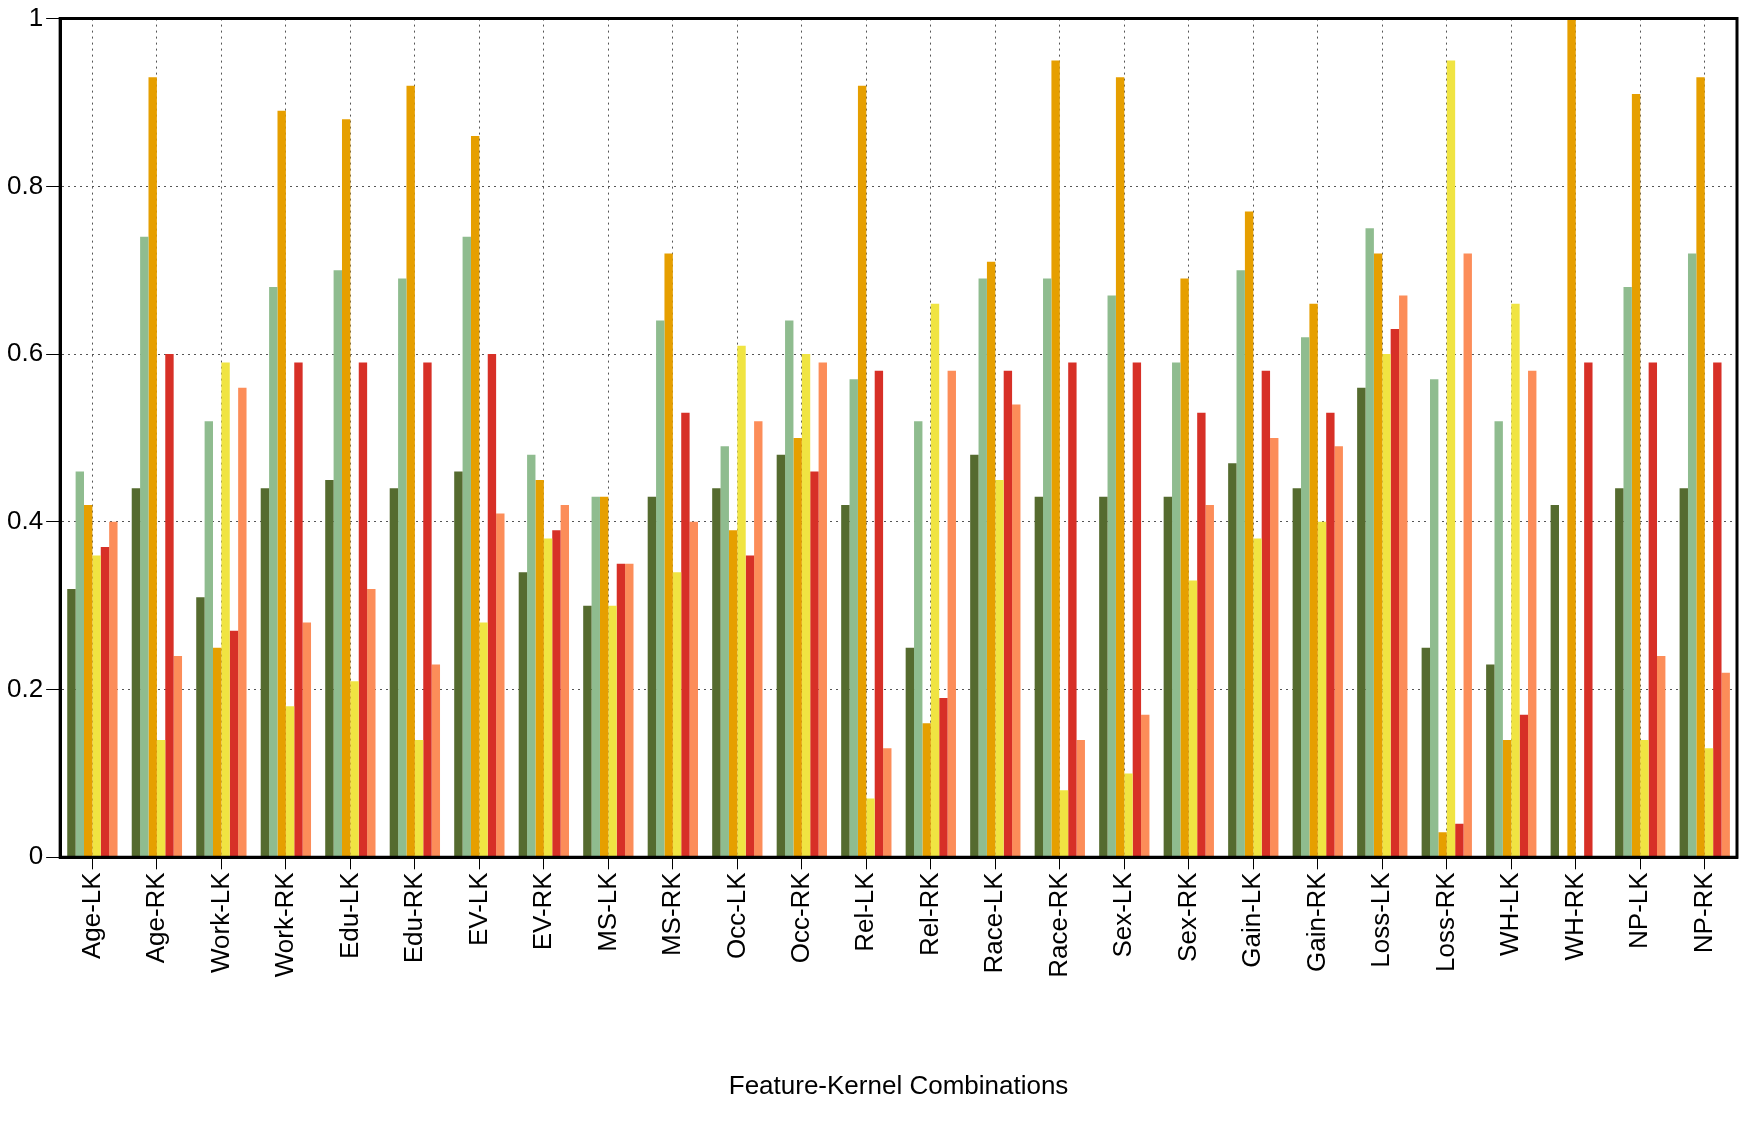  I want to click on x-tick-label: Race-RK, so click(1057, 924).